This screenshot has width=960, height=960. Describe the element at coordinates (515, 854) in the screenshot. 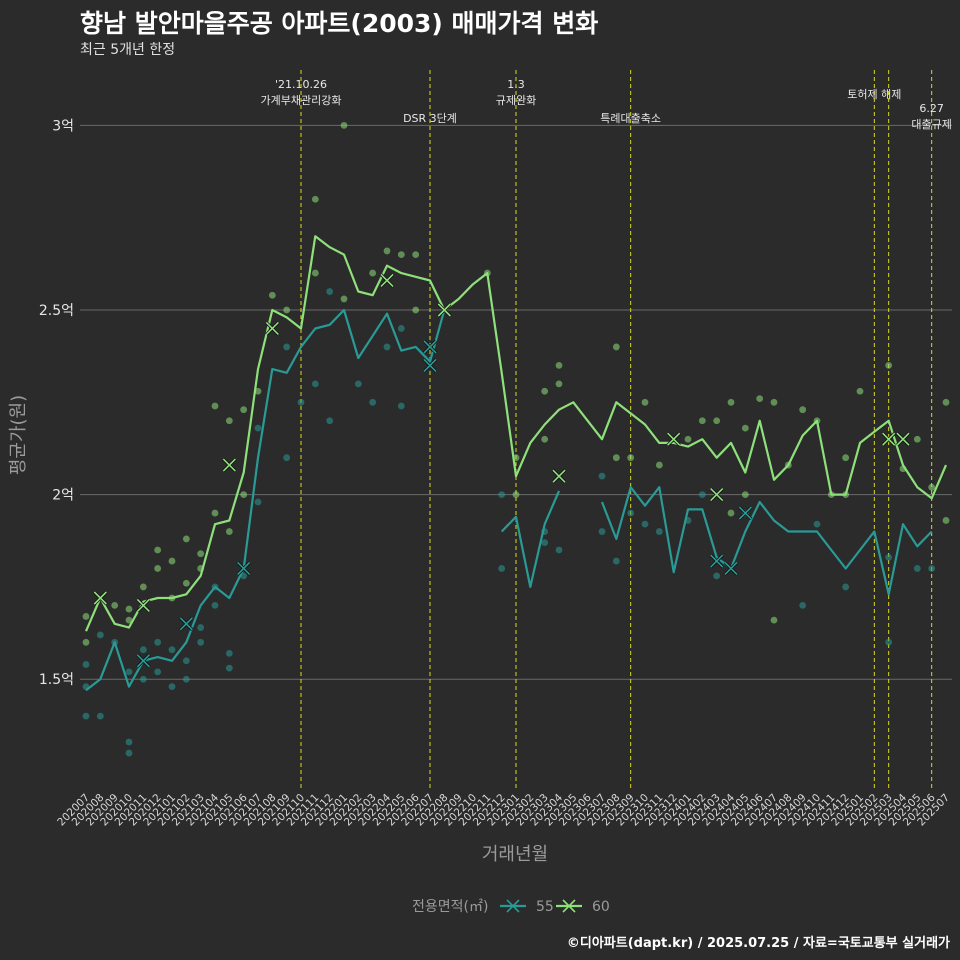

I see `x-axis-title: 거래년월` at that location.